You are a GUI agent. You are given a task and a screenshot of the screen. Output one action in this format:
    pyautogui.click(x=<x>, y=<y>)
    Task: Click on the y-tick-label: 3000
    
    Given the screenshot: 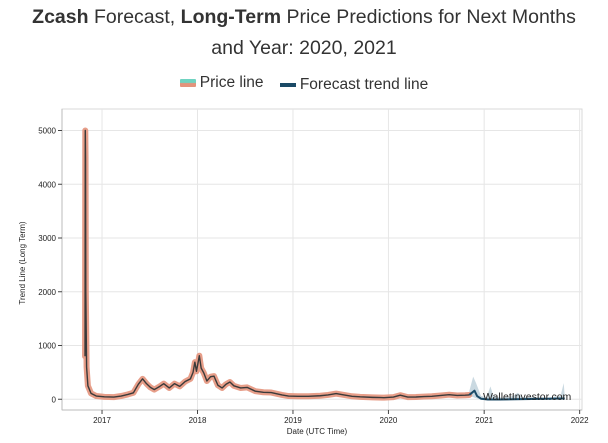 What is the action you would take?
    pyautogui.click(x=47, y=238)
    